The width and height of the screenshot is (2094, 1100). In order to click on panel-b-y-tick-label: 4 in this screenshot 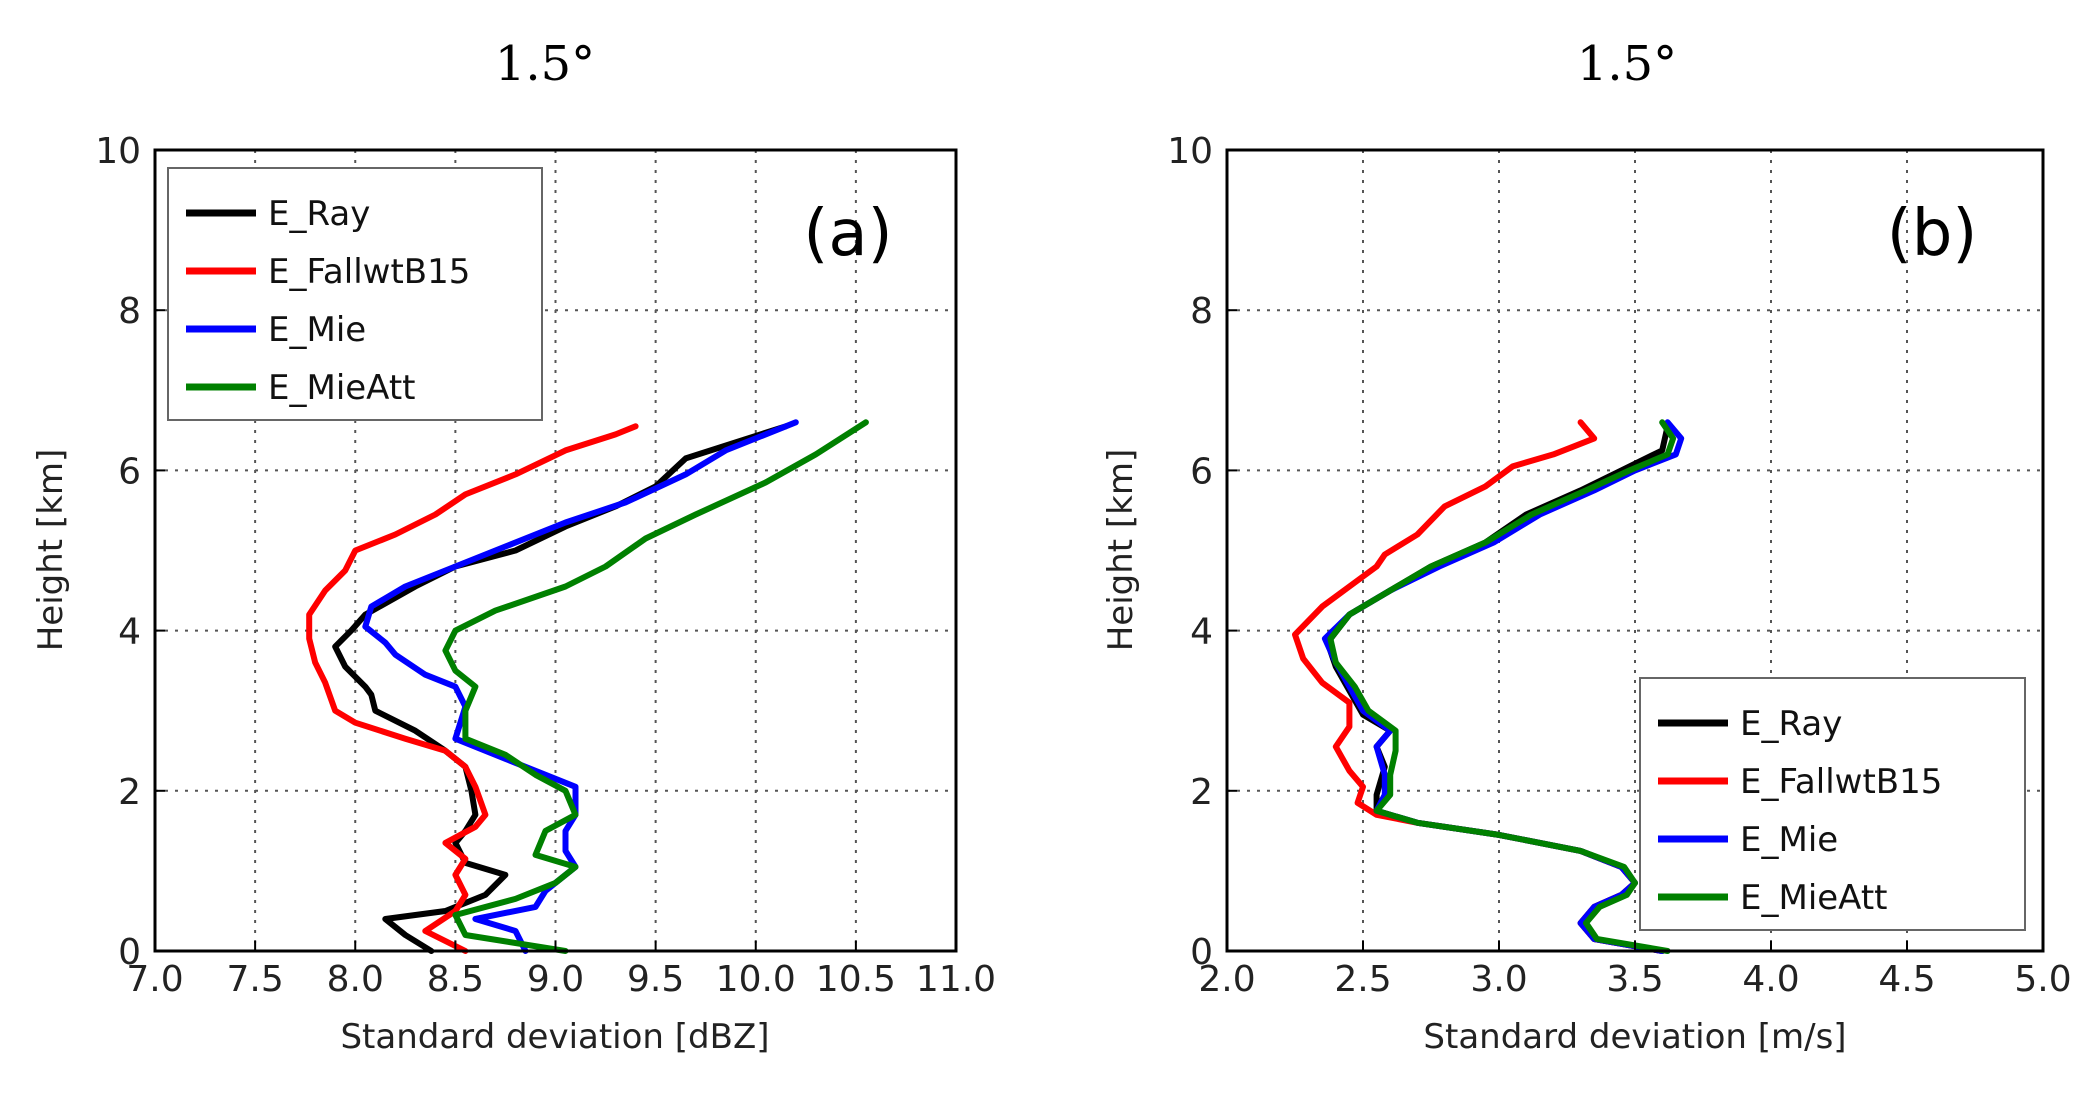, I will do `click(1201, 632)`.